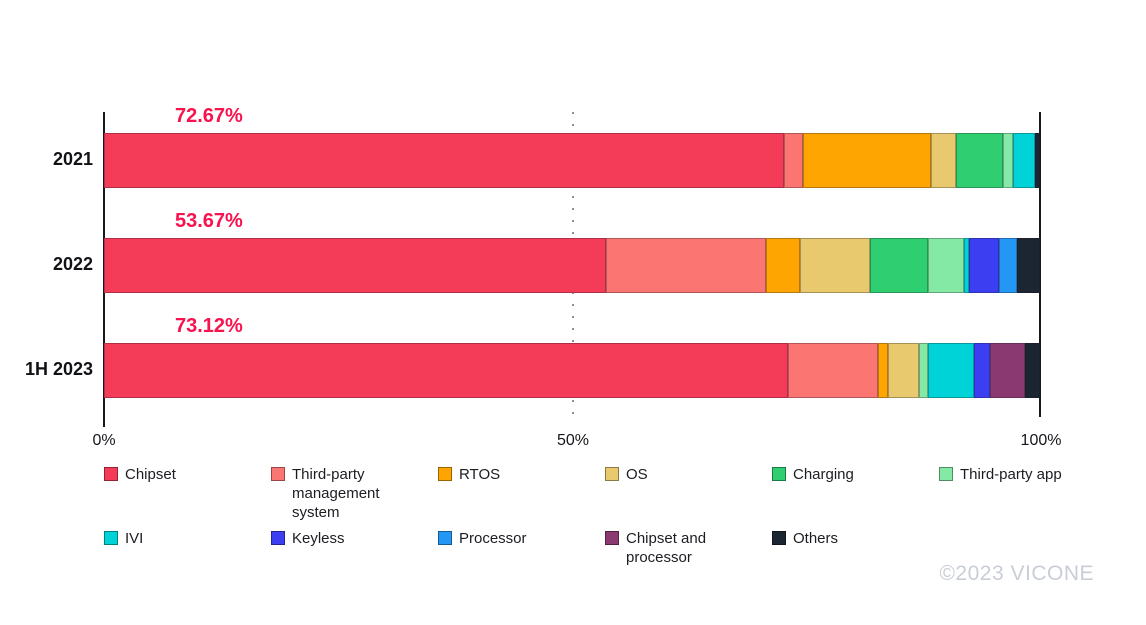  Describe the element at coordinates (209, 326) in the screenshot. I see `bar-value-label-1h2023: 73.12%` at that location.